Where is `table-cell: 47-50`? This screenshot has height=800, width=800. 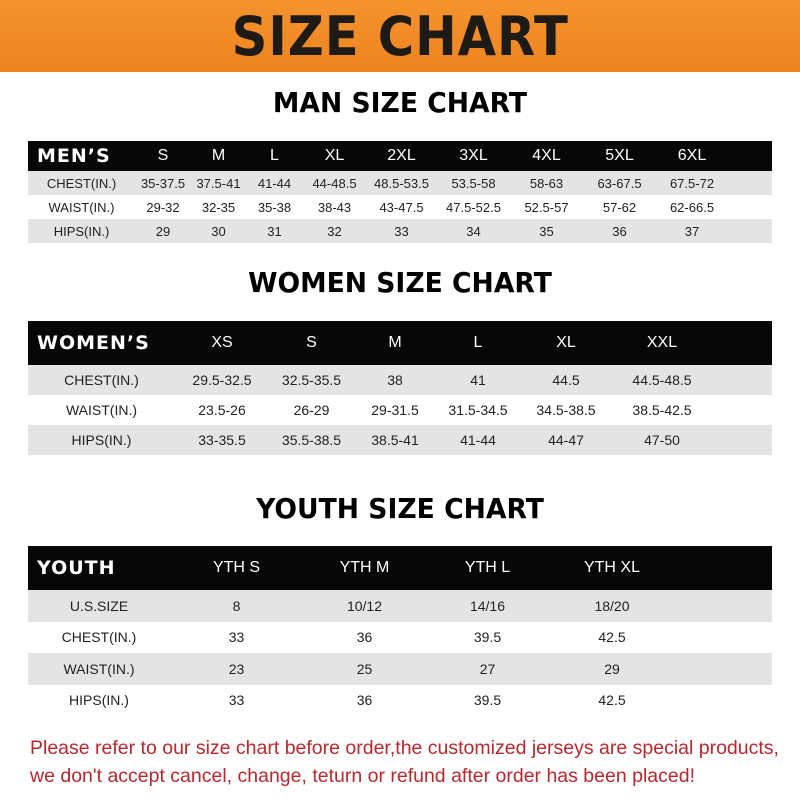
table-cell: 47-50 is located at coordinates (662, 440).